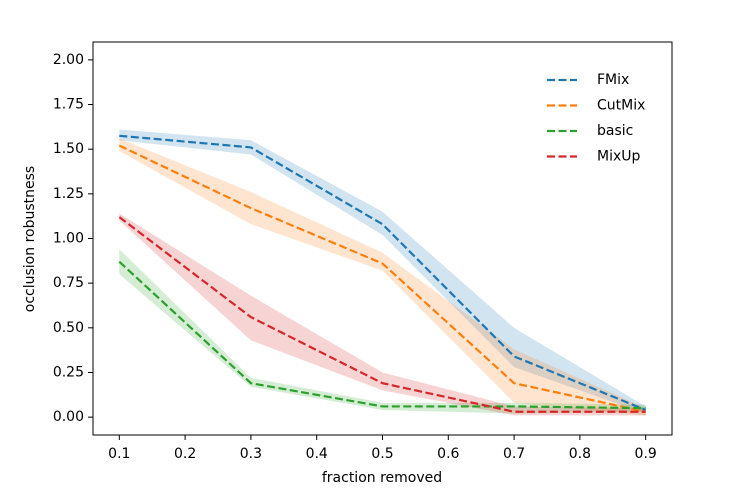 The width and height of the screenshot is (747, 498). What do you see at coordinates (68, 328) in the screenshot?
I see `y-tick-label: 0.50` at bounding box center [68, 328].